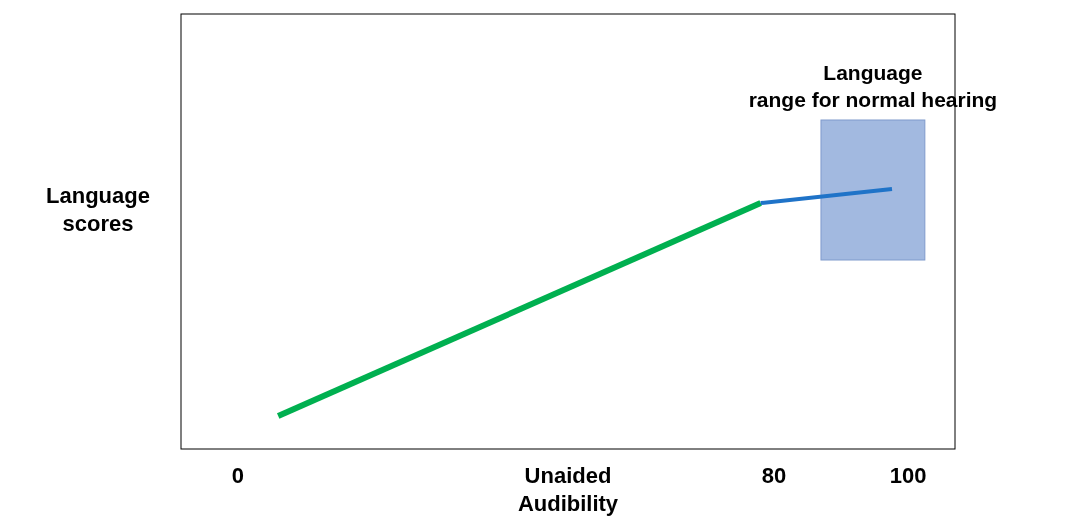  What do you see at coordinates (238, 475) in the screenshot?
I see `x-tick-label: 0` at bounding box center [238, 475].